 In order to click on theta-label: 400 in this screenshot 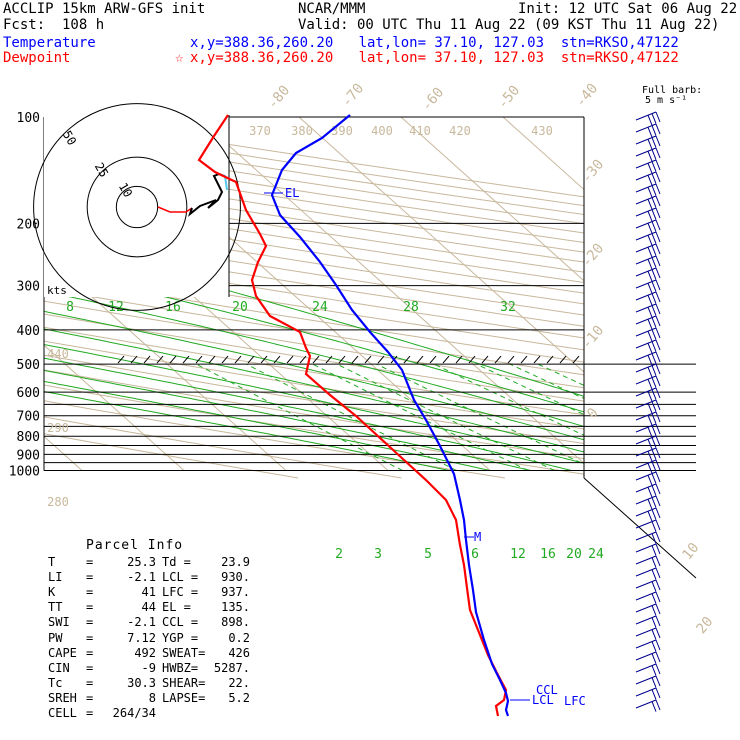, I will do `click(382, 131)`.